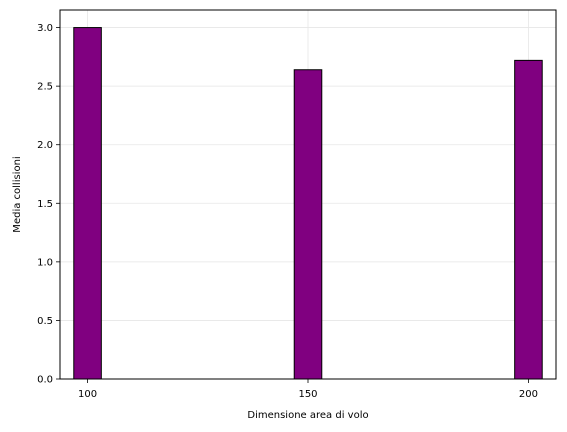 The image size is (567, 432). Describe the element at coordinates (45, 321) in the screenshot. I see `y-tick-label: 0.5` at that location.